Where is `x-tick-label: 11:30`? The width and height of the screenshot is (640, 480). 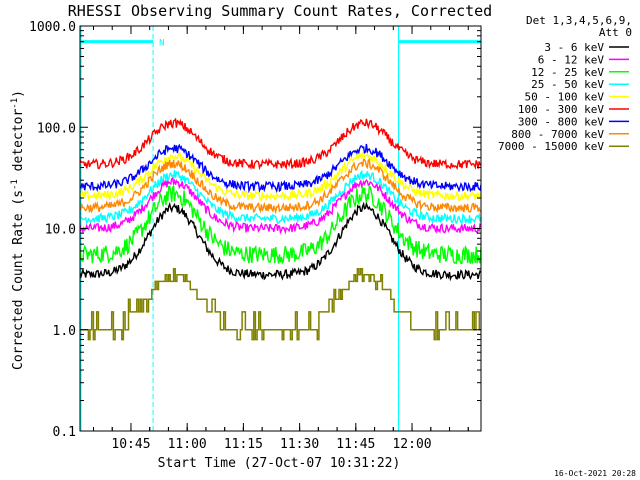
x-tick-label: 11:30 is located at coordinates (299, 444).